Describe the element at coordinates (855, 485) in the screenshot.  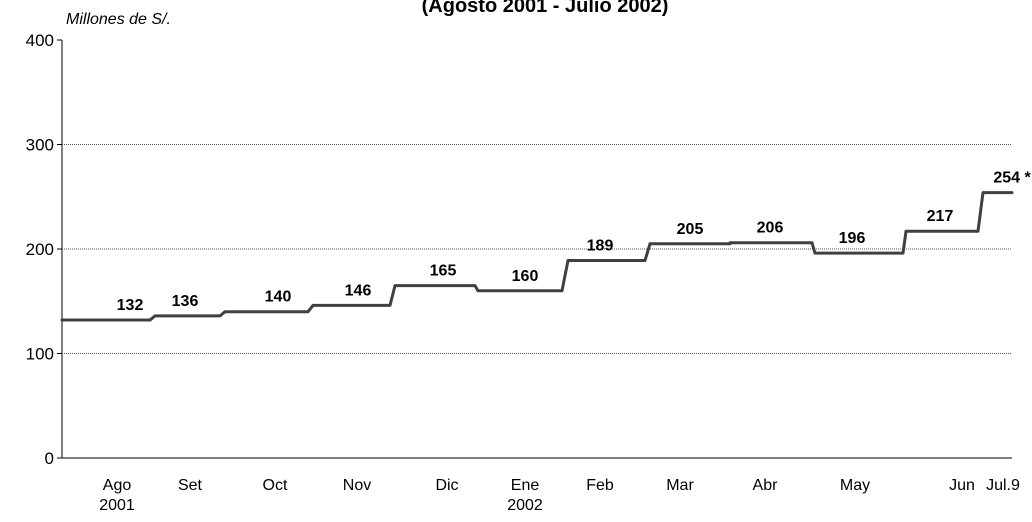
I see `x-tick-label: May` at that location.